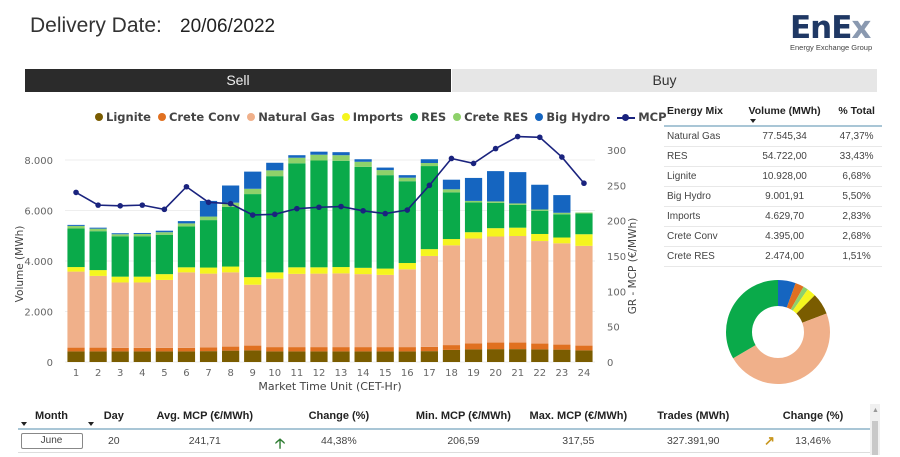 Image resolution: width=900 pixels, height=457 pixels. I want to click on header-pct-total: % Total, so click(856, 114).